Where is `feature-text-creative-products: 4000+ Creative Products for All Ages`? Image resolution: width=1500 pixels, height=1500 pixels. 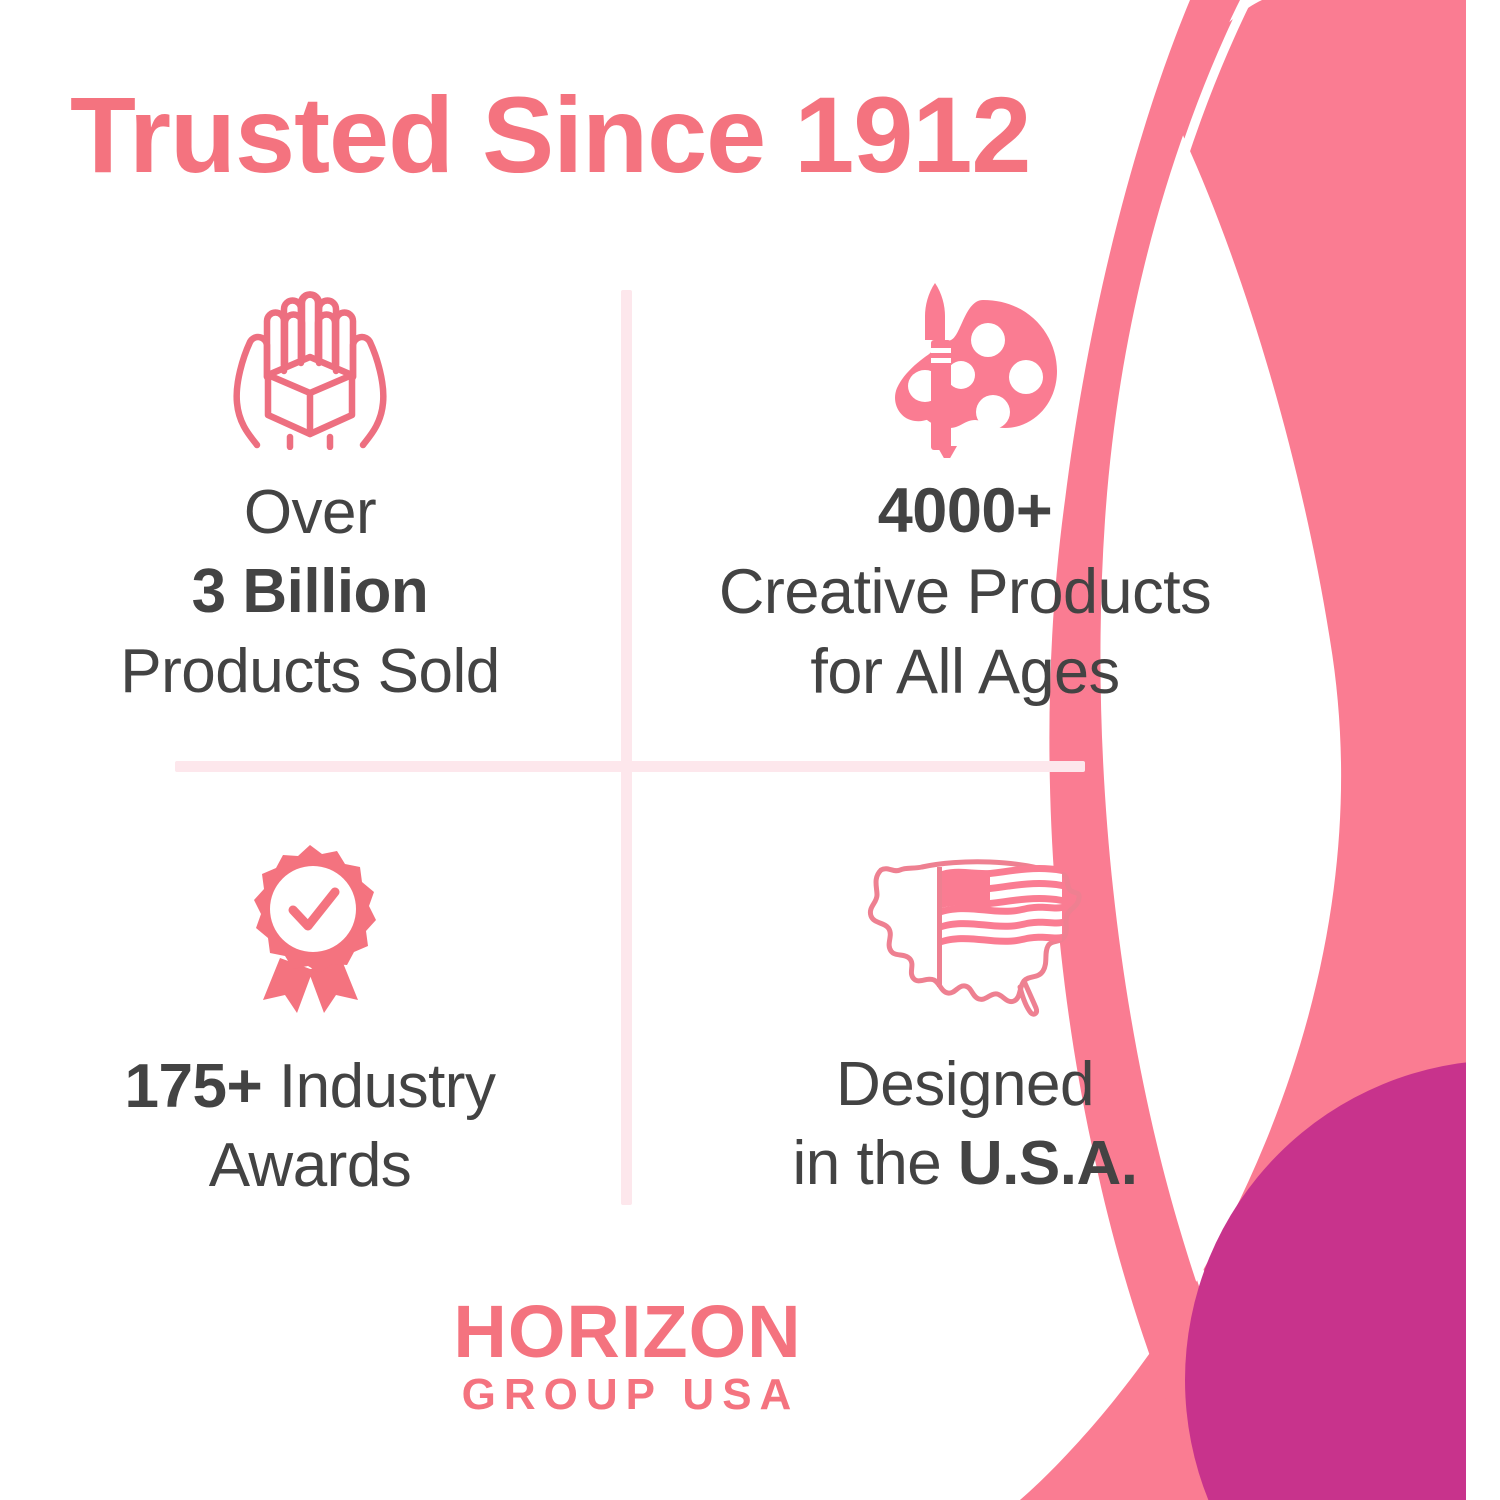 feature-text-creative-products: 4000+ Creative Products for All Ages is located at coordinates (965, 592).